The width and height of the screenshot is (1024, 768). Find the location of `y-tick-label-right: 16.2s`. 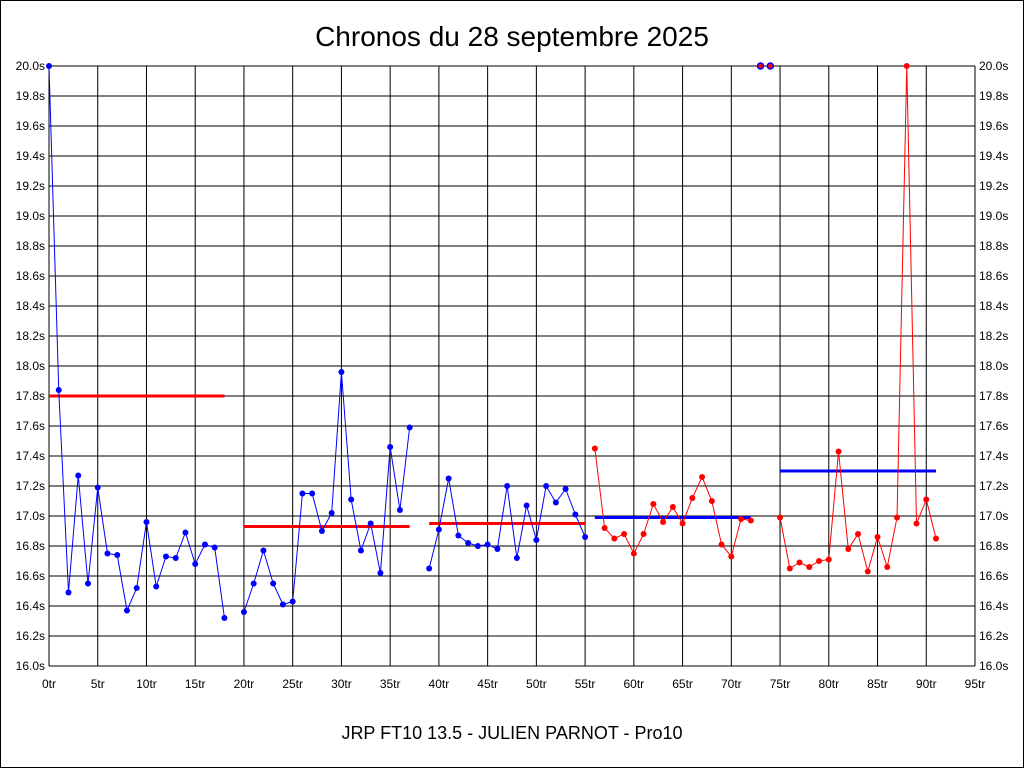

y-tick-label-right: 16.2s is located at coordinates (993, 636).